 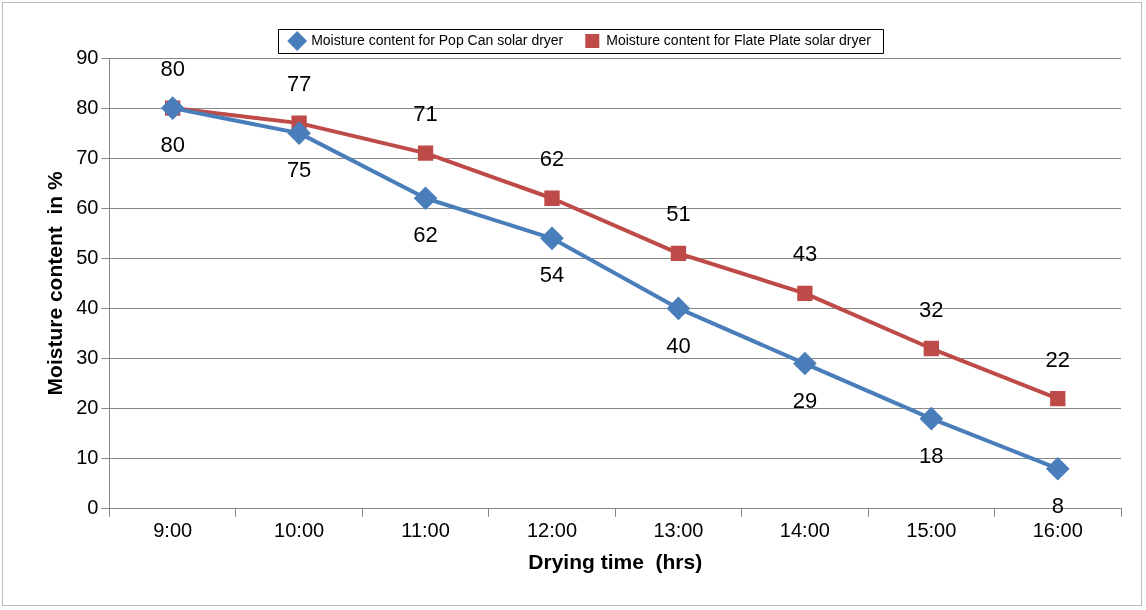 What do you see at coordinates (678, 530) in the screenshot?
I see `x-tick-label: 13:00` at bounding box center [678, 530].